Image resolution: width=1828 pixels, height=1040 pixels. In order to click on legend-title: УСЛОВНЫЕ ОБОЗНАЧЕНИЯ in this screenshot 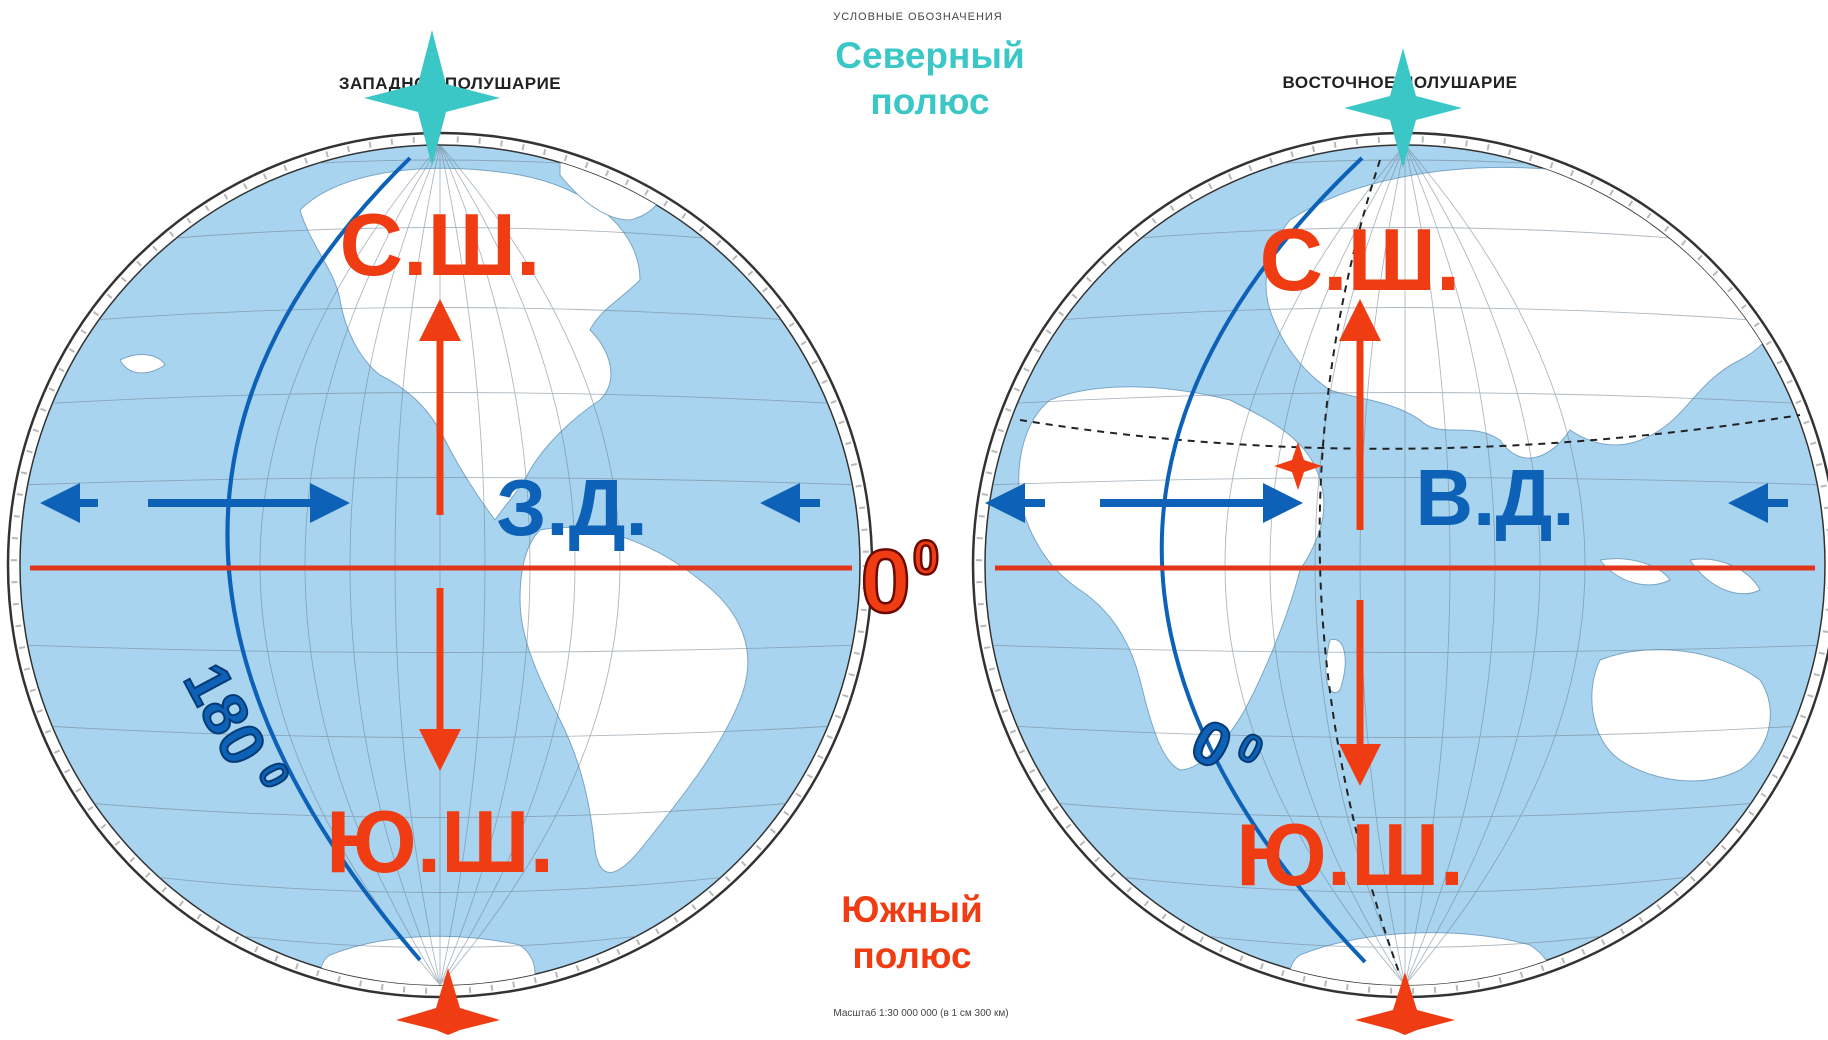, I will do `click(918, 17)`.